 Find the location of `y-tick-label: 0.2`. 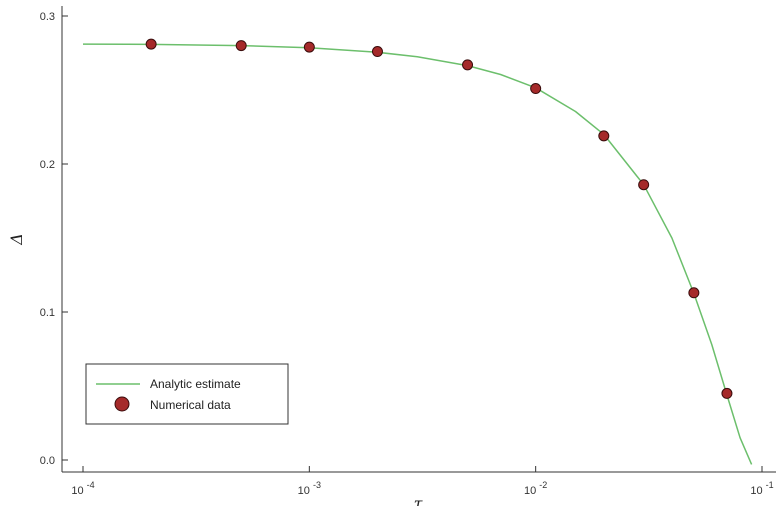

y-tick-label: 0.2 is located at coordinates (47, 165).